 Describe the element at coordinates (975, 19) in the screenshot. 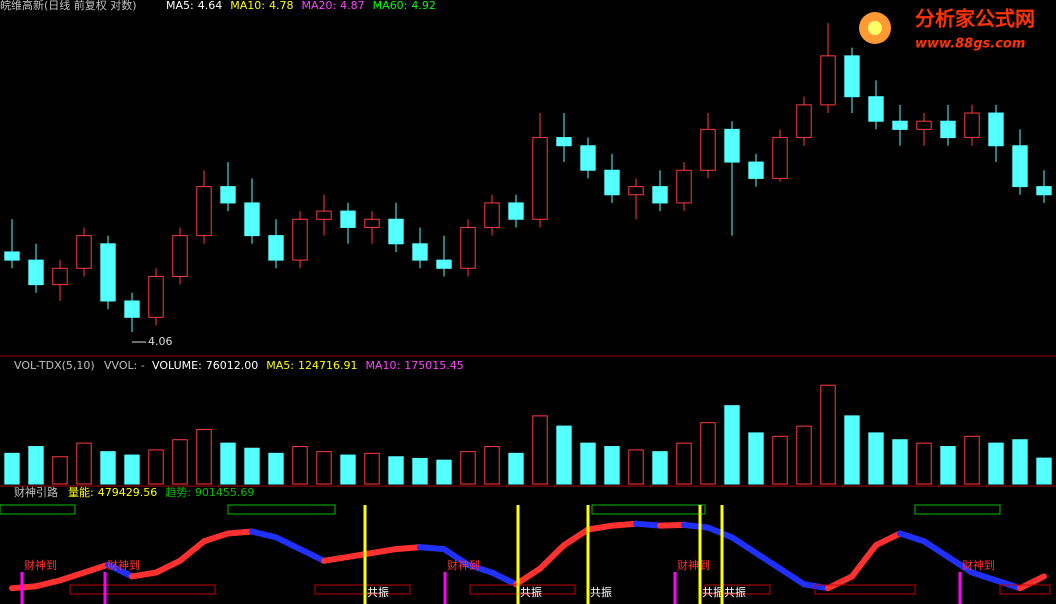

I see `logo-name: 分析家公式网` at that location.